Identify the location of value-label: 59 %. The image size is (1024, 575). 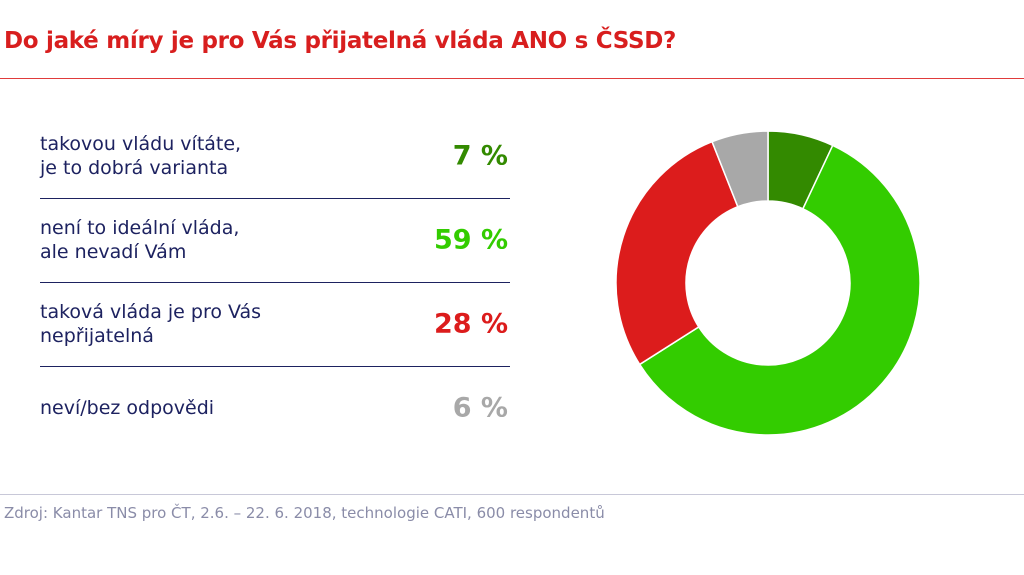
(470, 240).